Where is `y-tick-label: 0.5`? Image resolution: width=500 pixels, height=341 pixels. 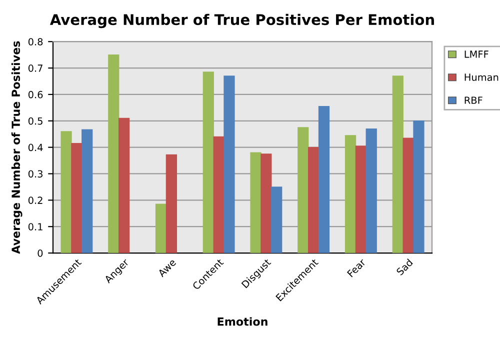 y-tick-label: 0.5 is located at coordinates (35, 121).